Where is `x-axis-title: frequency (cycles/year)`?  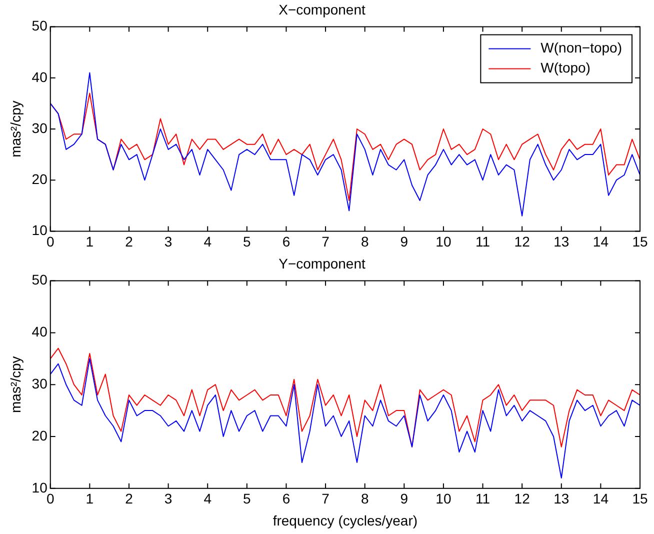 x-axis-title: frequency (cycles/year) is located at coordinates (345, 520).